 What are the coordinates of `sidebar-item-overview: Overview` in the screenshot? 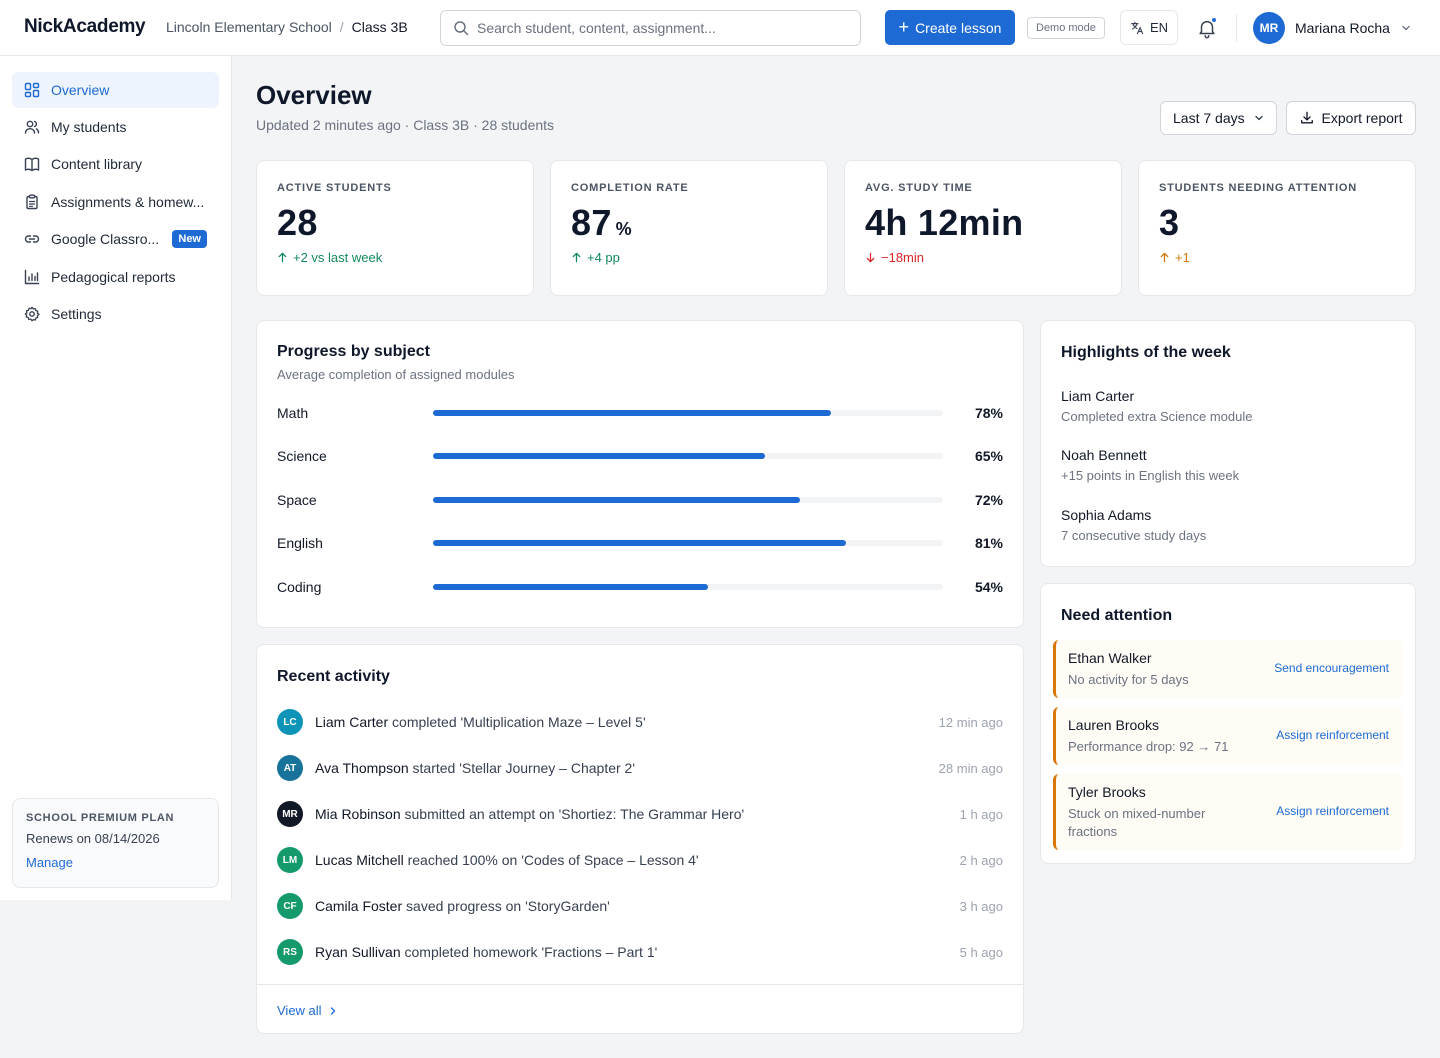 It's located at (115, 90).